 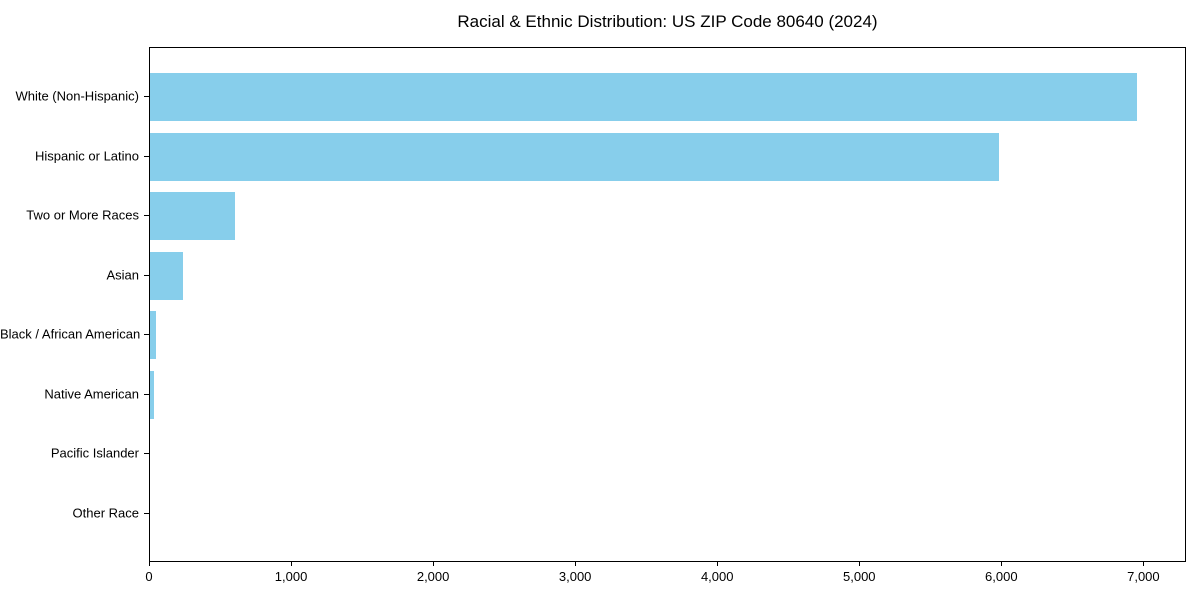 I want to click on xtick-label: 2,000, so click(x=433, y=576).